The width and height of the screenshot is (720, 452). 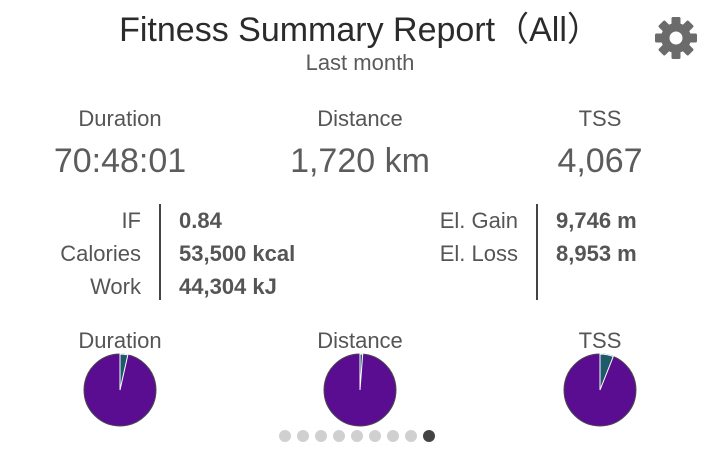 I want to click on details-right-values: 9,746 m 8,953 m, so click(x=631, y=237).